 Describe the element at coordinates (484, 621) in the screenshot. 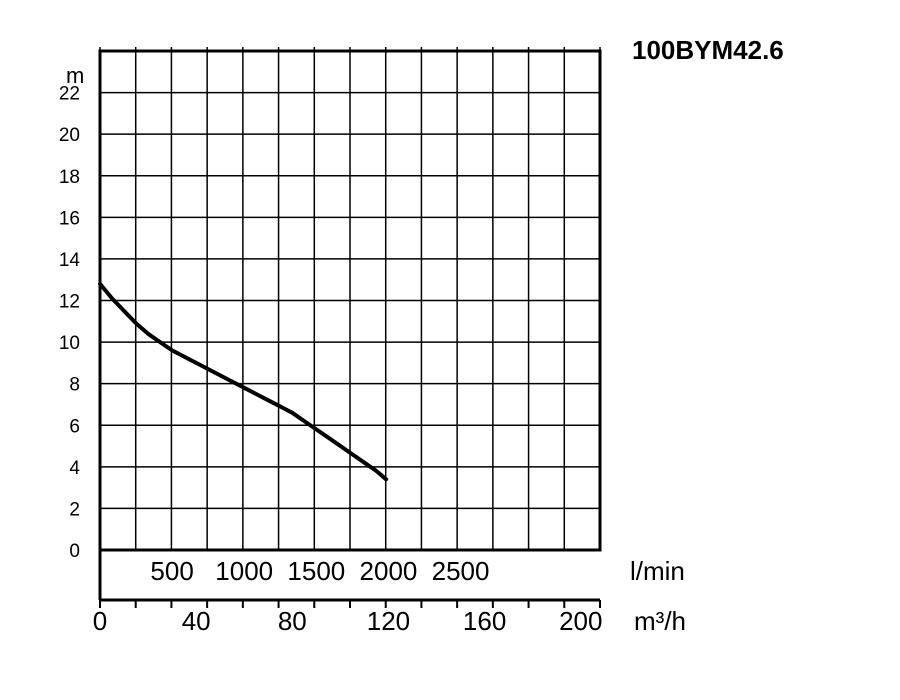

I see `x-tick-label-m3h: 160` at that location.